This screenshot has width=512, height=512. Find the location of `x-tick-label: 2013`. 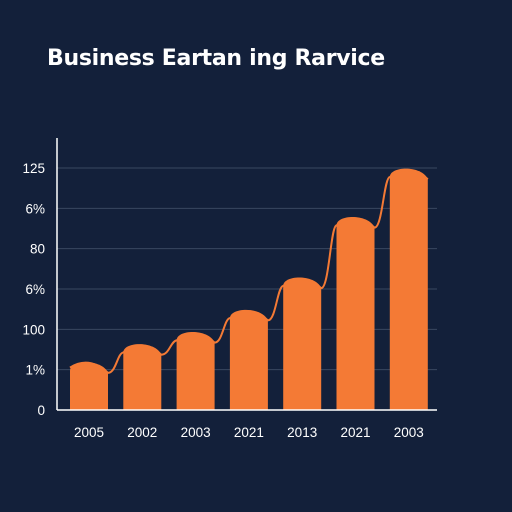

x-tick-label: 2013 is located at coordinates (302, 432).